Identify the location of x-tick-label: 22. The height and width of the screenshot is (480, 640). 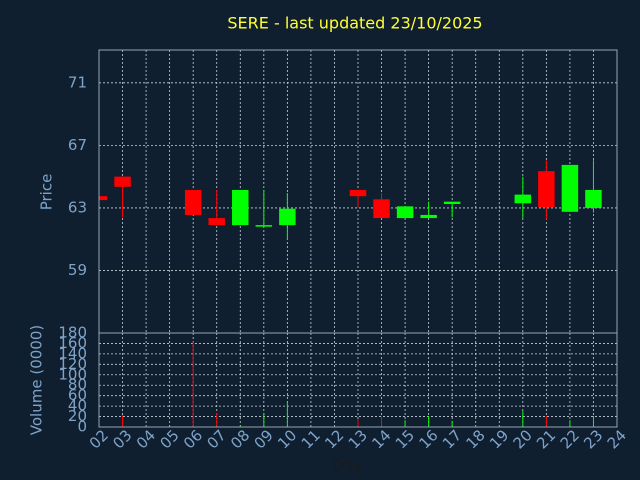
(570, 439).